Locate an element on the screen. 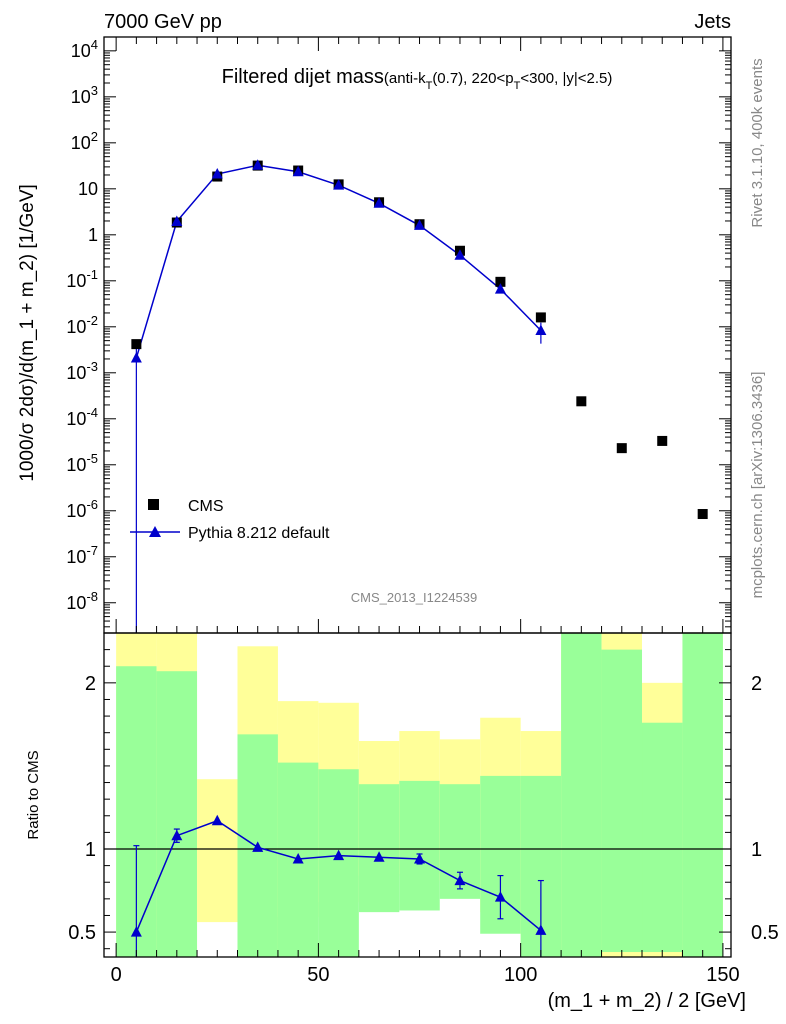 The width and height of the screenshot is (786, 1024). rivet-version-label: Rivet 3.1.10, 400k events is located at coordinates (757, 142).